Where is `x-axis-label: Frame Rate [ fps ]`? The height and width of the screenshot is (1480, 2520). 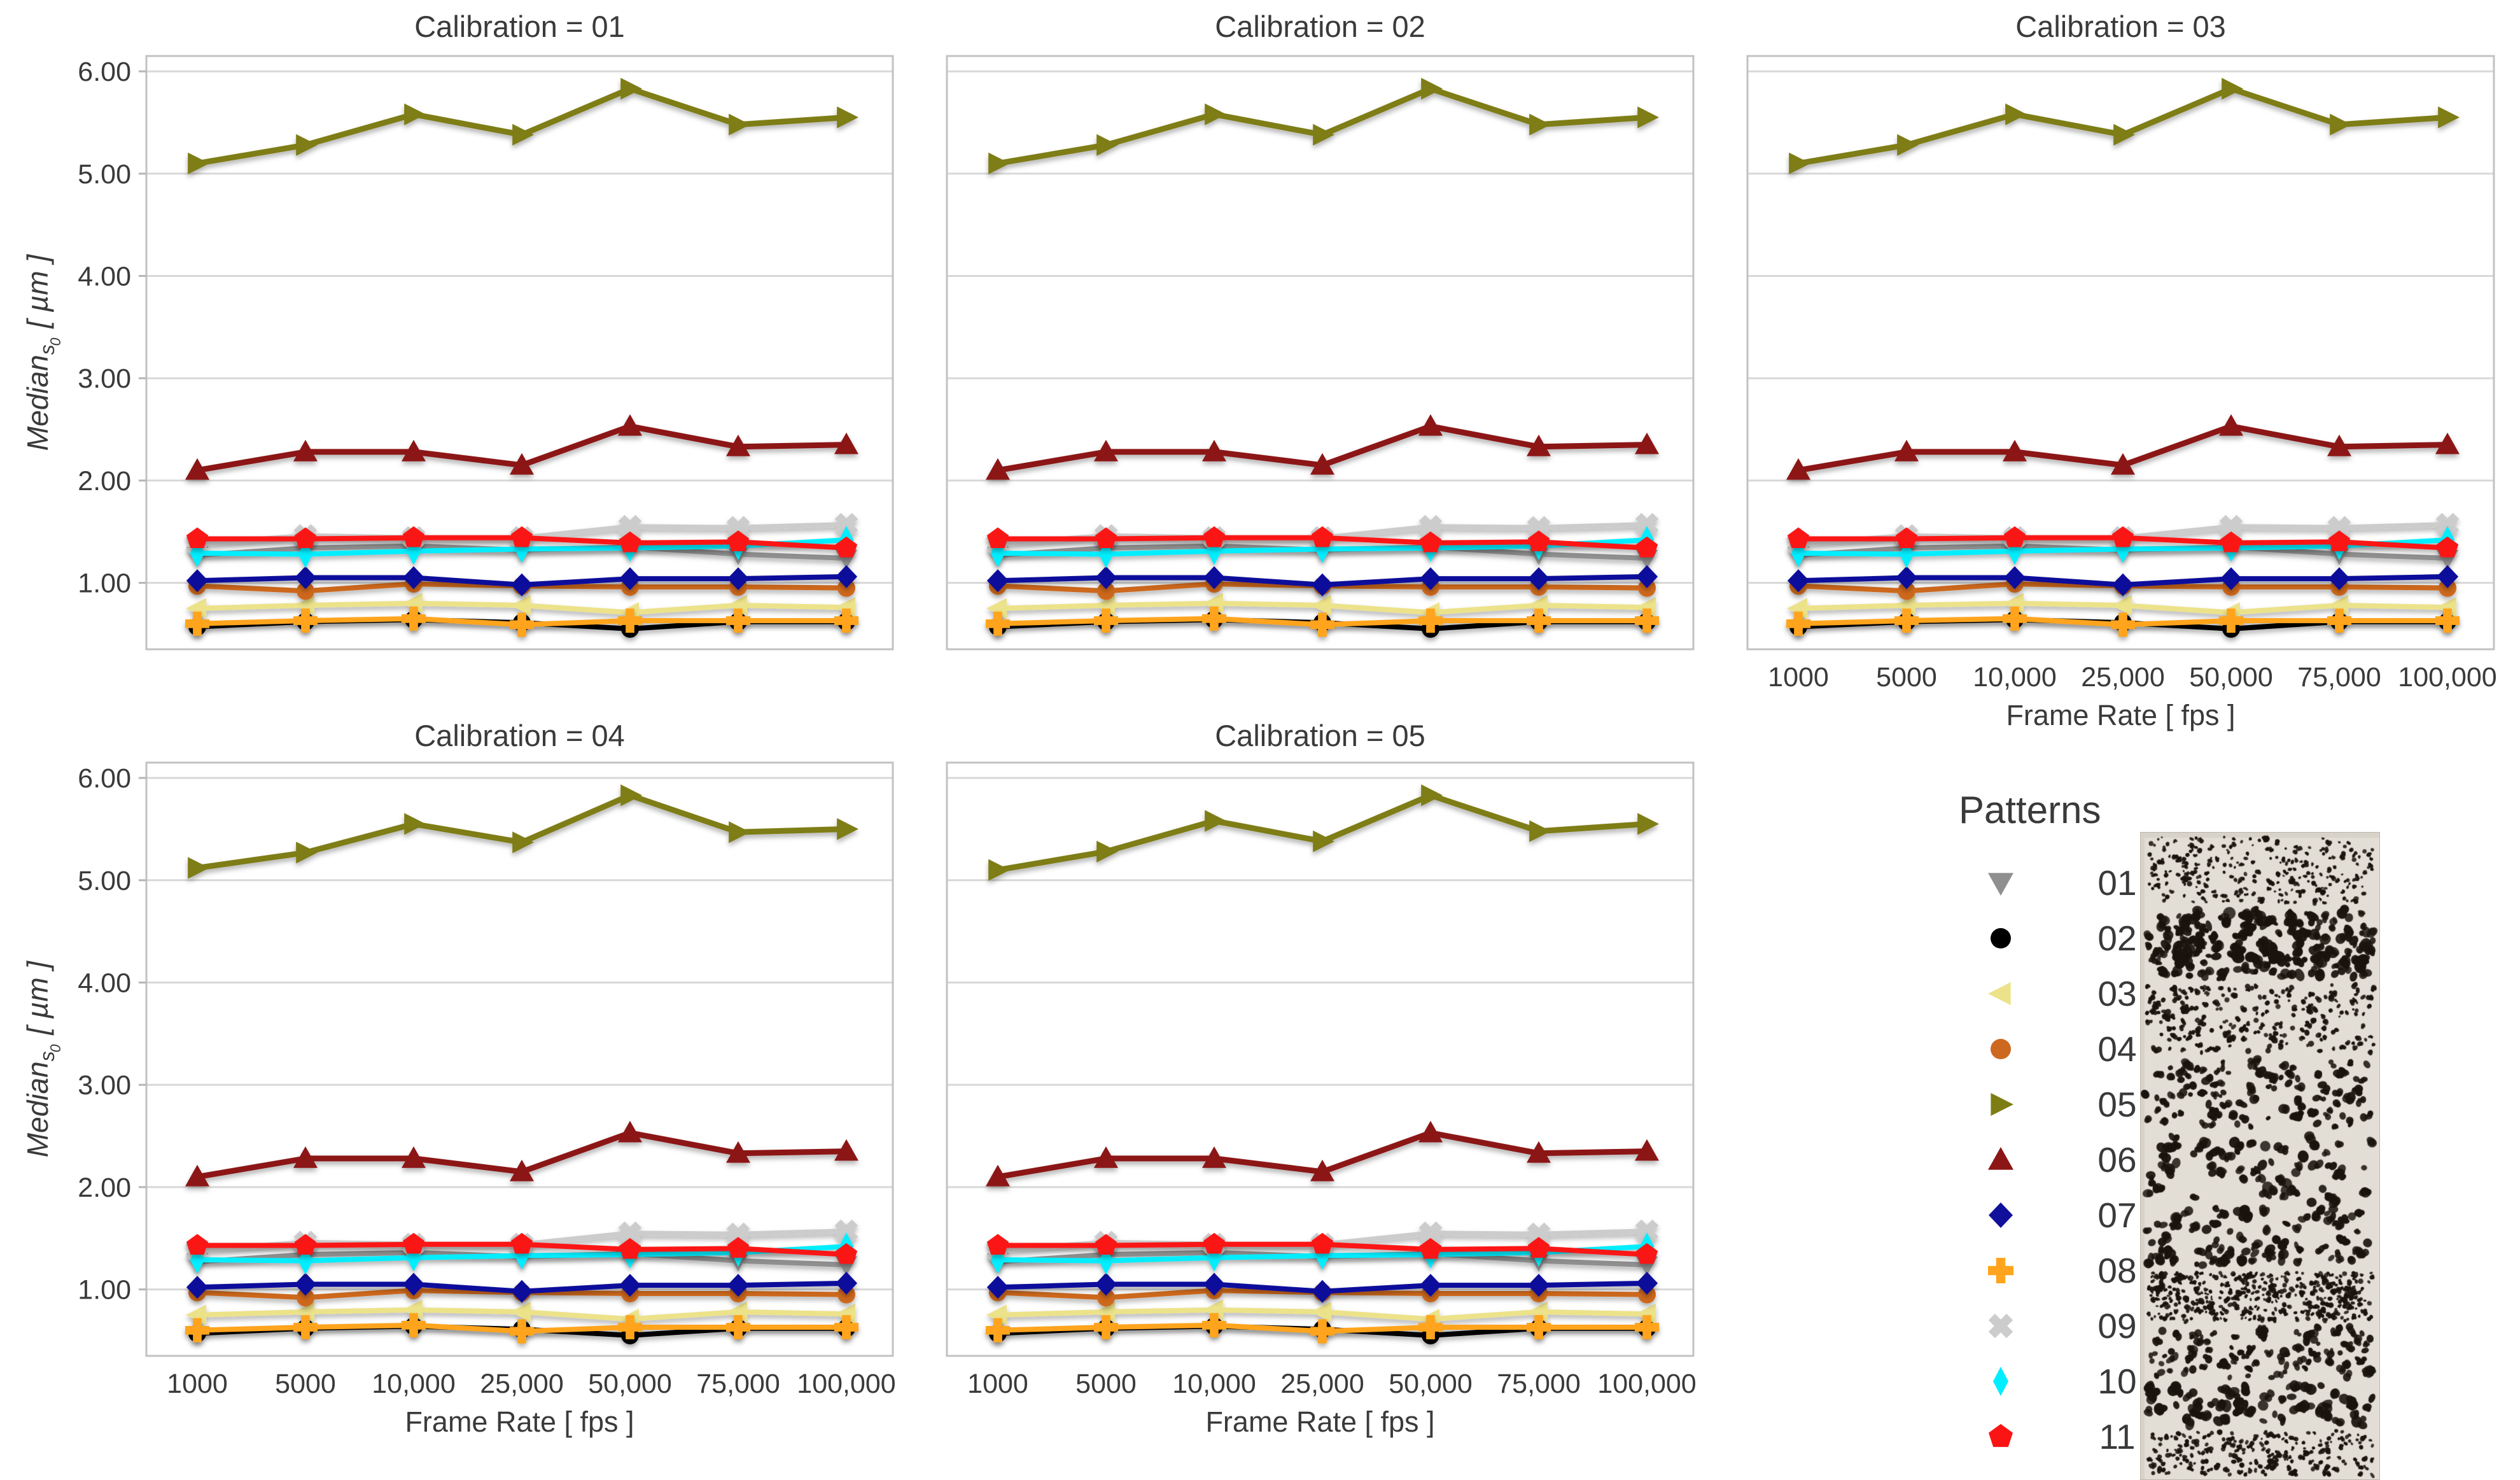
x-axis-label: Frame Rate [ fps ] is located at coordinates (2121, 715).